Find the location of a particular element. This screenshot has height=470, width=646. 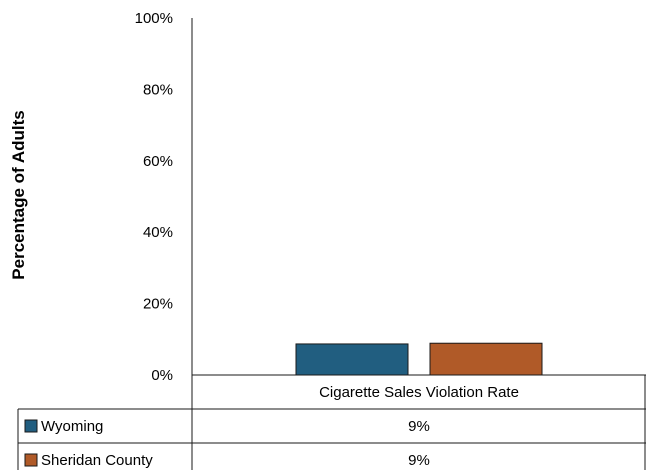

legend-series-name: Wyoming is located at coordinates (72, 426).